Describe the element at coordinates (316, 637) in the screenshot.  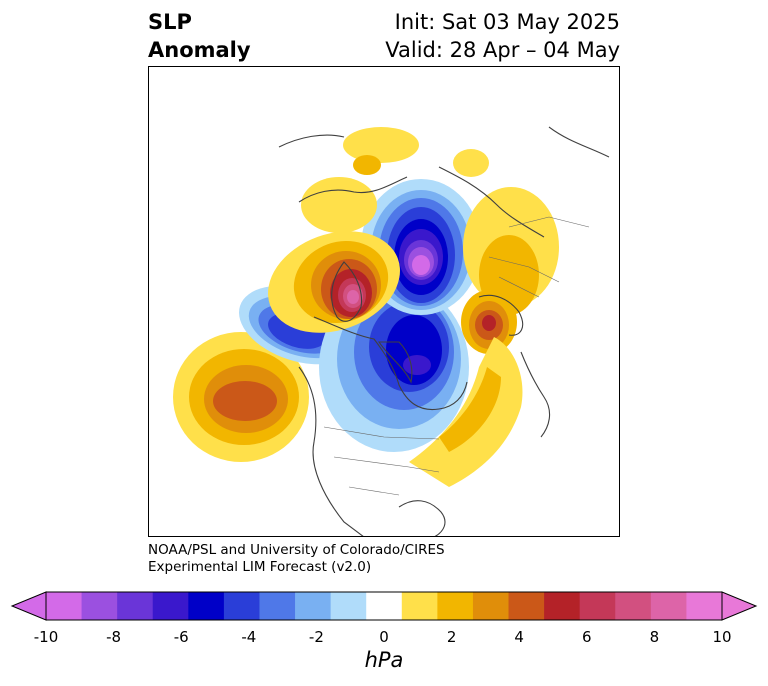
I see `colorbar-tick-label: -2` at that location.